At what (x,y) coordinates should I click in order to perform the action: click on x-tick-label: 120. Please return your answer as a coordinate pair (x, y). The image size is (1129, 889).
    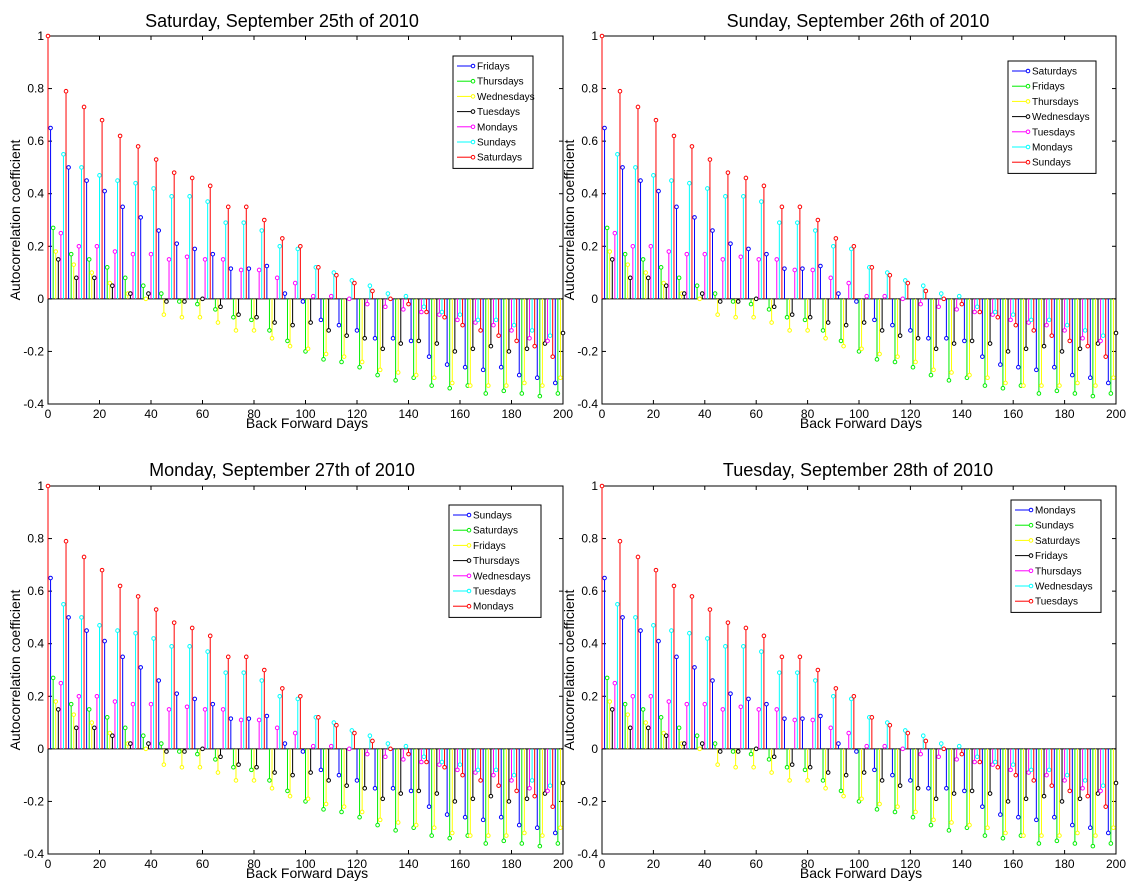
    Looking at the image, I should click on (910, 864).